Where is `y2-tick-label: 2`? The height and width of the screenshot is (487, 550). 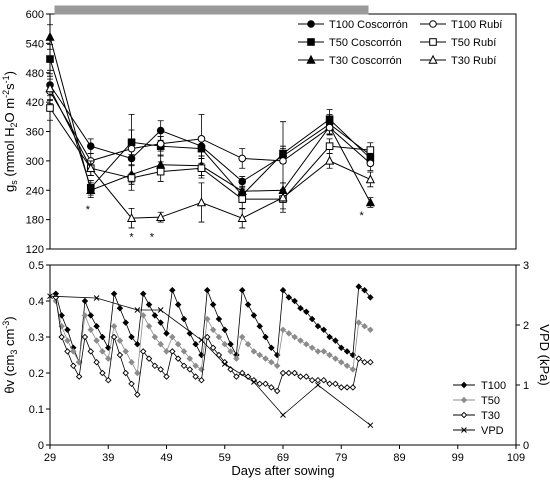 y2-tick-label: 2 is located at coordinates (526, 326).